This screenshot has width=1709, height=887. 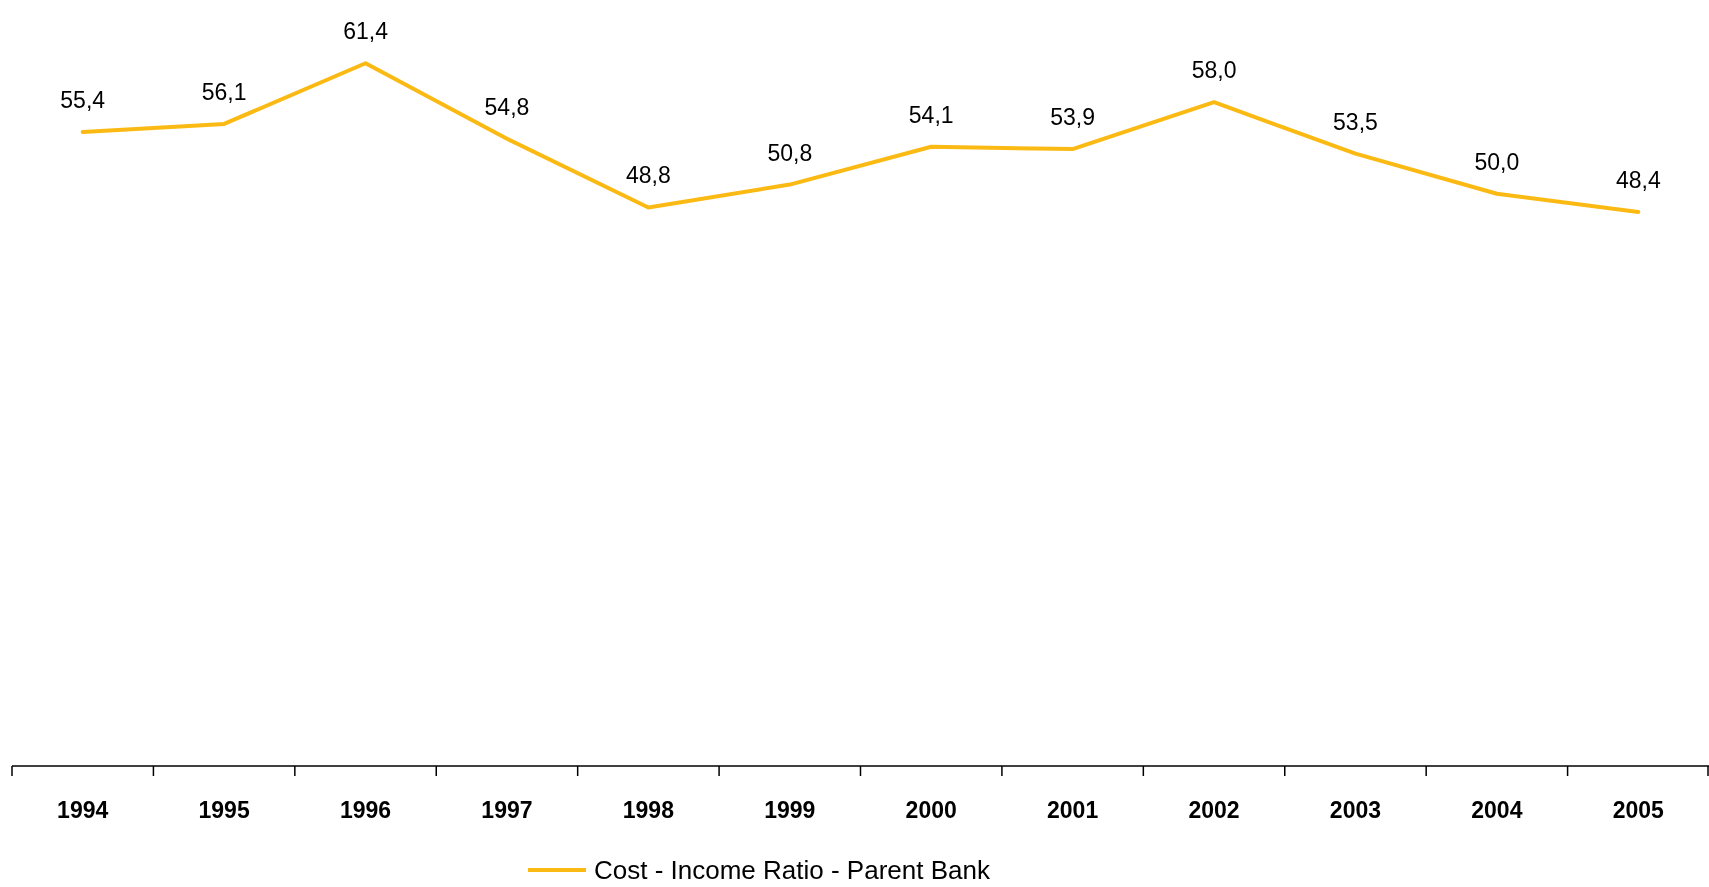 What do you see at coordinates (1073, 117) in the screenshot?
I see `data-label: 53,9` at bounding box center [1073, 117].